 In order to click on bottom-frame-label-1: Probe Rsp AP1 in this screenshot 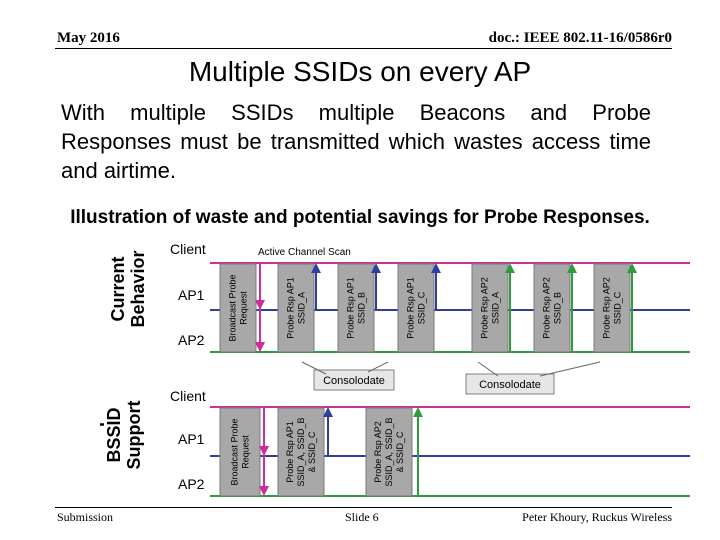, I will do `click(290, 452)`.